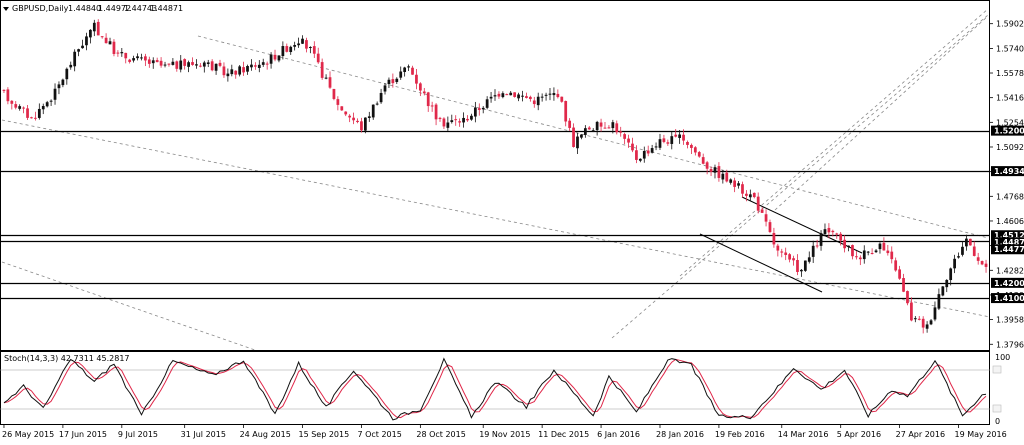 The height and width of the screenshot is (445, 1024). Describe the element at coordinates (138, 434) in the screenshot. I see `date-axis-label: 9 Jul 2015` at that location.